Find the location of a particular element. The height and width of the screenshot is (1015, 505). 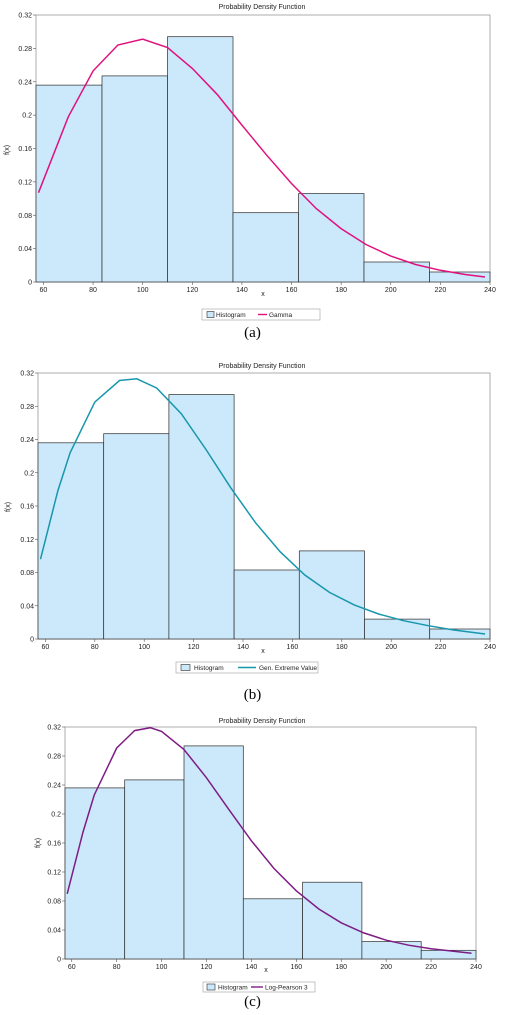

legend: Histogram Gen. Extreme Value is located at coordinates (247, 667).